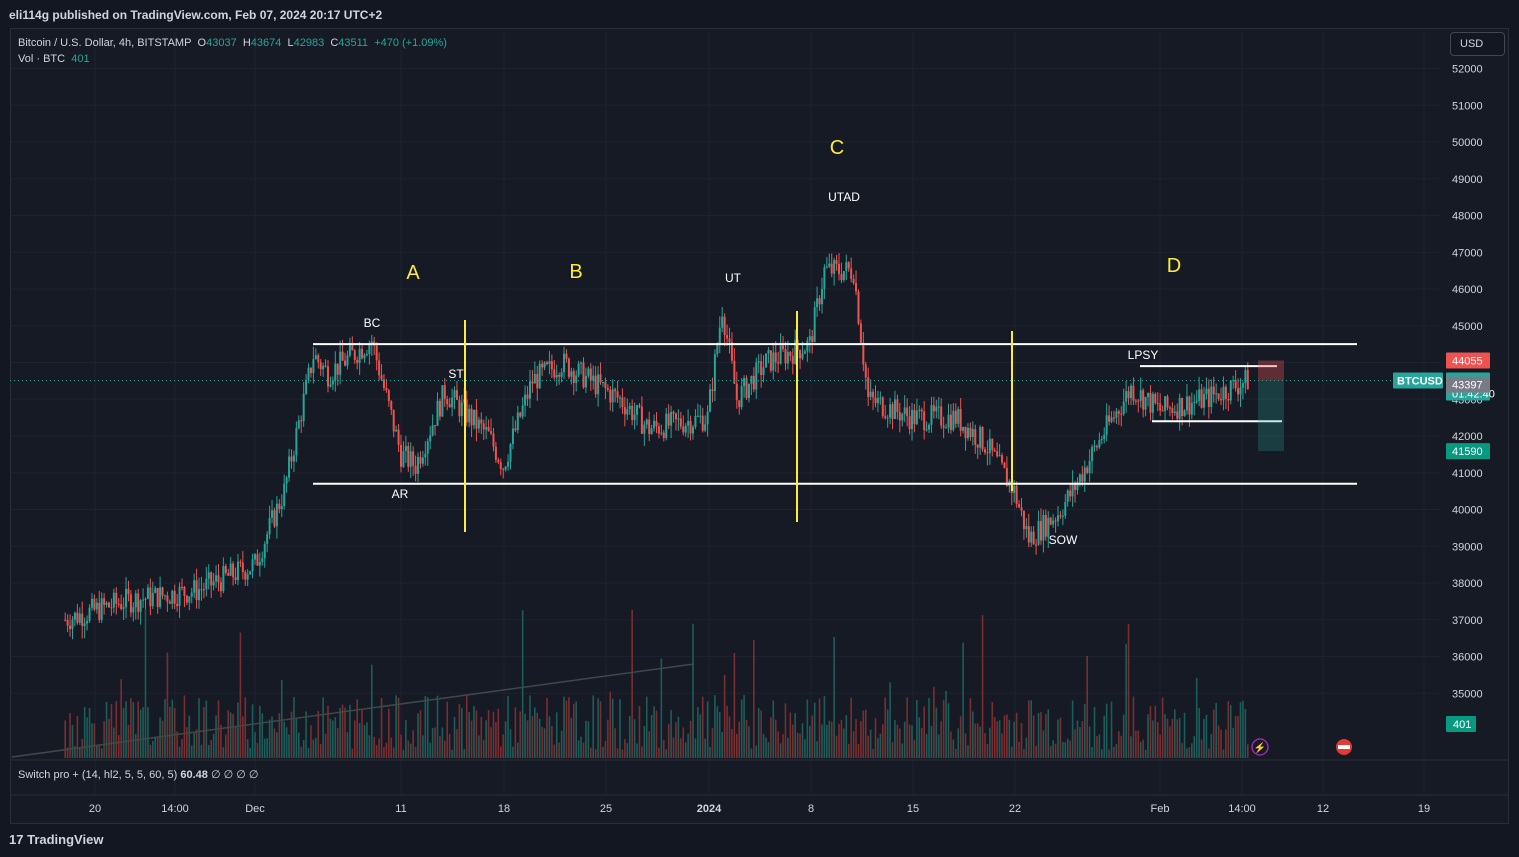 The width and height of the screenshot is (1519, 857). Describe the element at coordinates (98, 775) in the screenshot. I see `indicator-name: Switch pro + (14, hl2, 5, 5, 60, 5)` at that location.